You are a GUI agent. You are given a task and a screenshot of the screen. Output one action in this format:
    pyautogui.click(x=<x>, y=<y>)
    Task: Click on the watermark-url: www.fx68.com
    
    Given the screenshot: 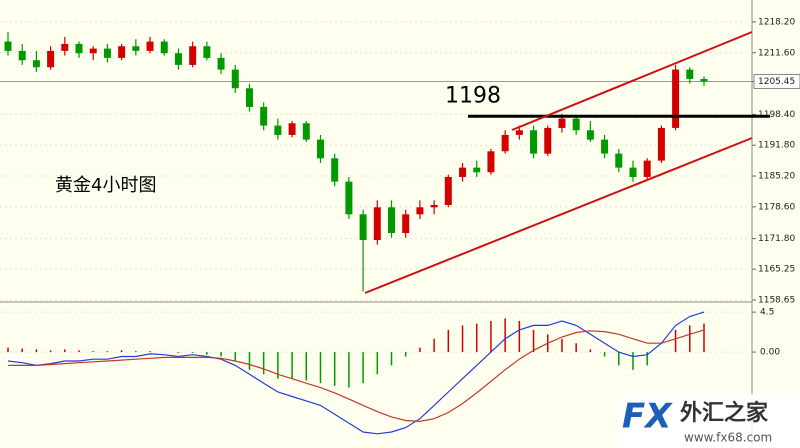 What is the action you would take?
    pyautogui.click(x=728, y=438)
    